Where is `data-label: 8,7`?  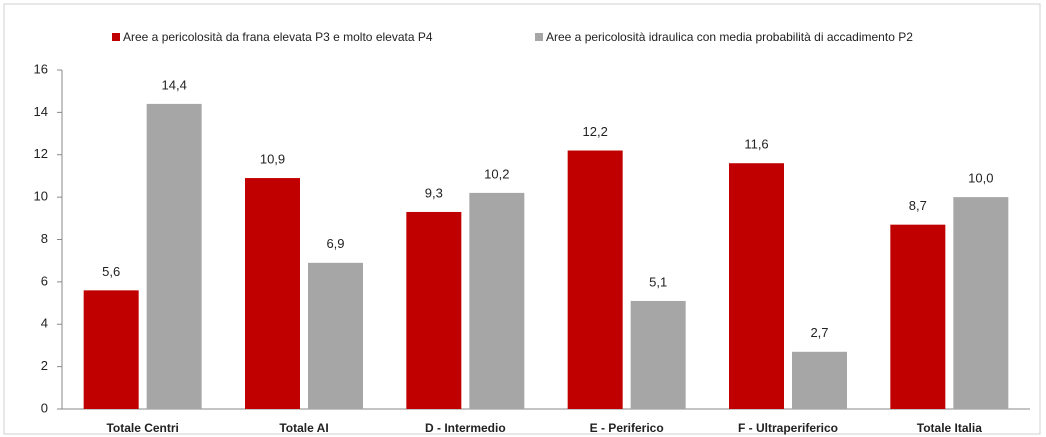
data-label: 8,7 is located at coordinates (918, 205).